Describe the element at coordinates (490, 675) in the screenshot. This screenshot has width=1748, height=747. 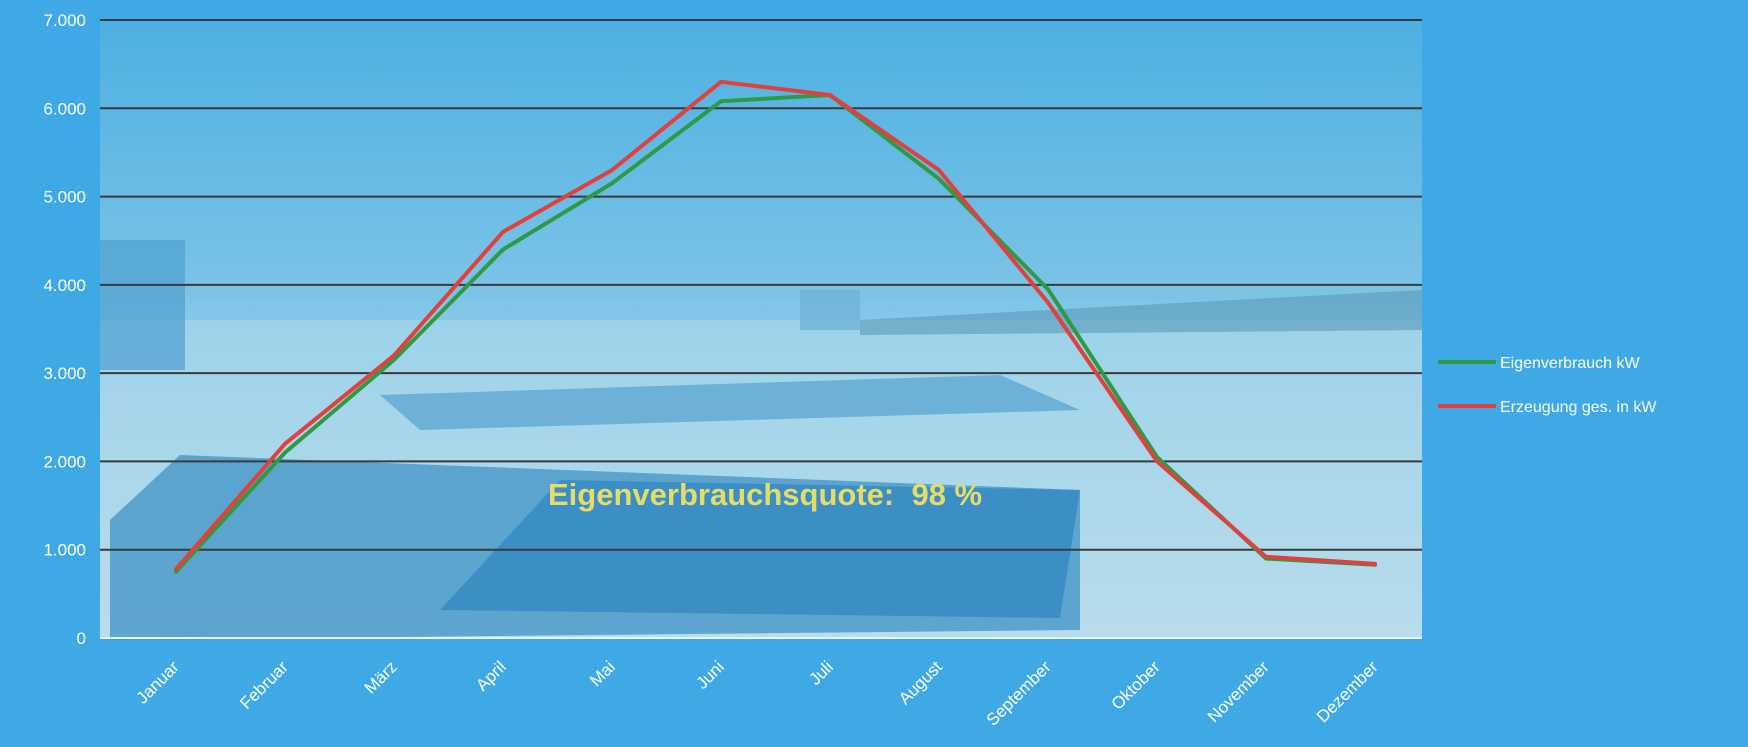
I see `x-tick-label: April` at that location.